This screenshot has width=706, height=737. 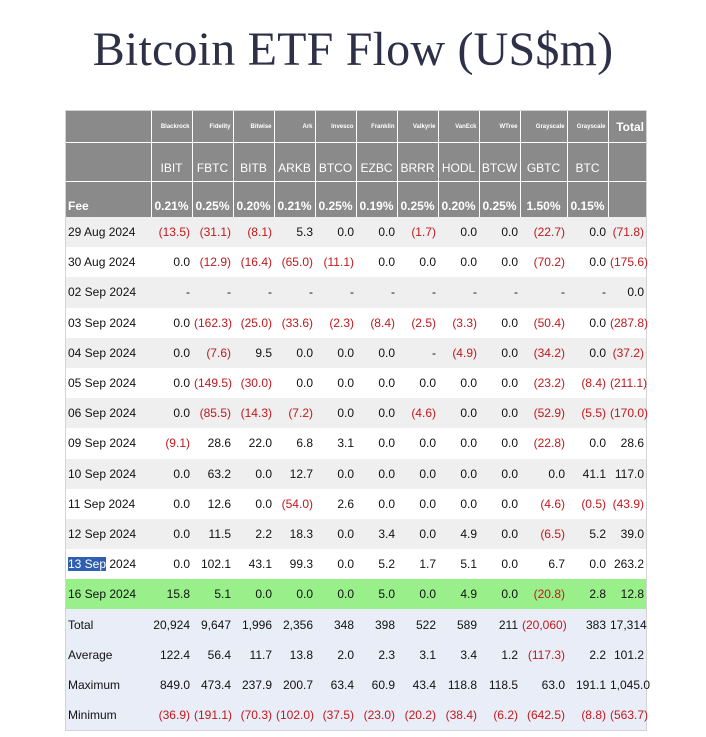 What do you see at coordinates (253, 624) in the screenshot?
I see `value-cell: 1,996` at bounding box center [253, 624].